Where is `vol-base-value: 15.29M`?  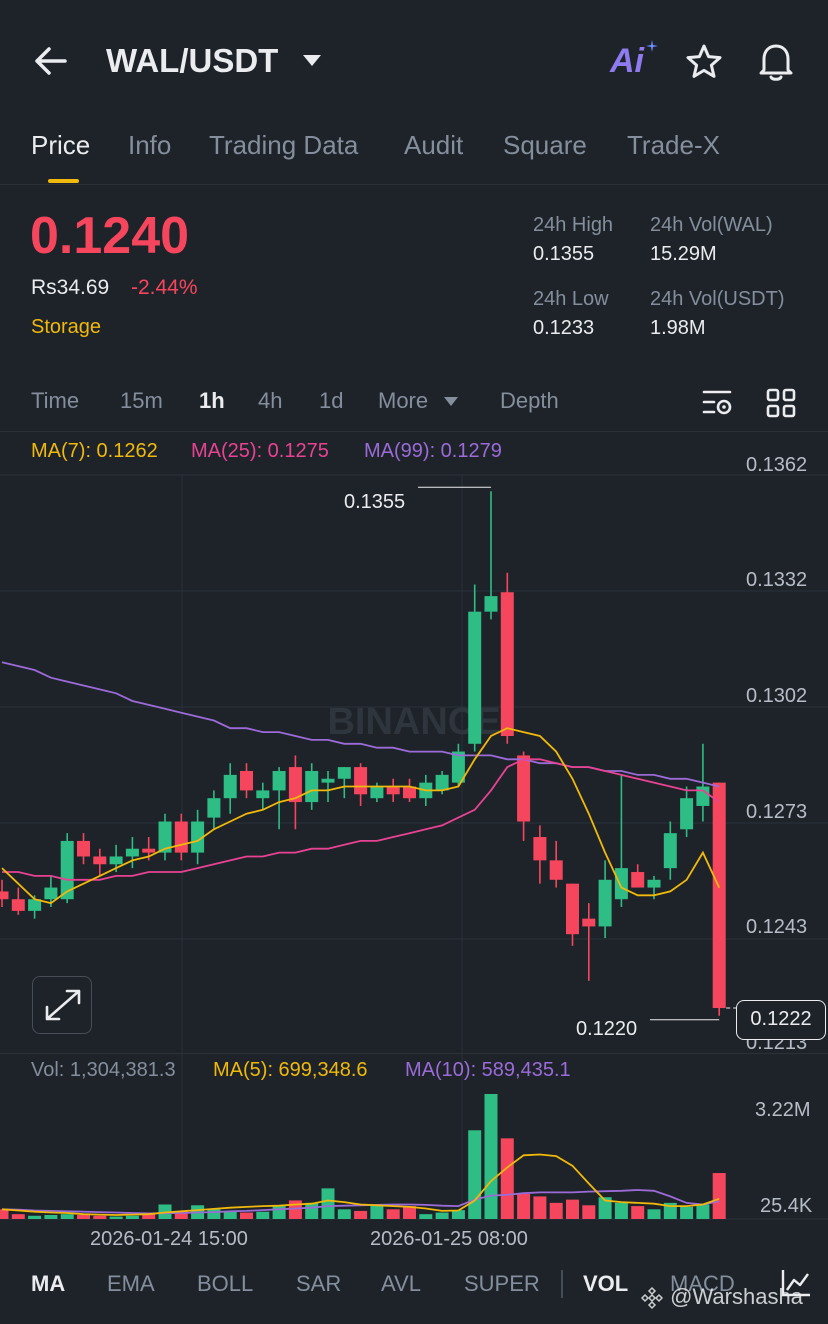 vol-base-value: 15.29M is located at coordinates (683, 254).